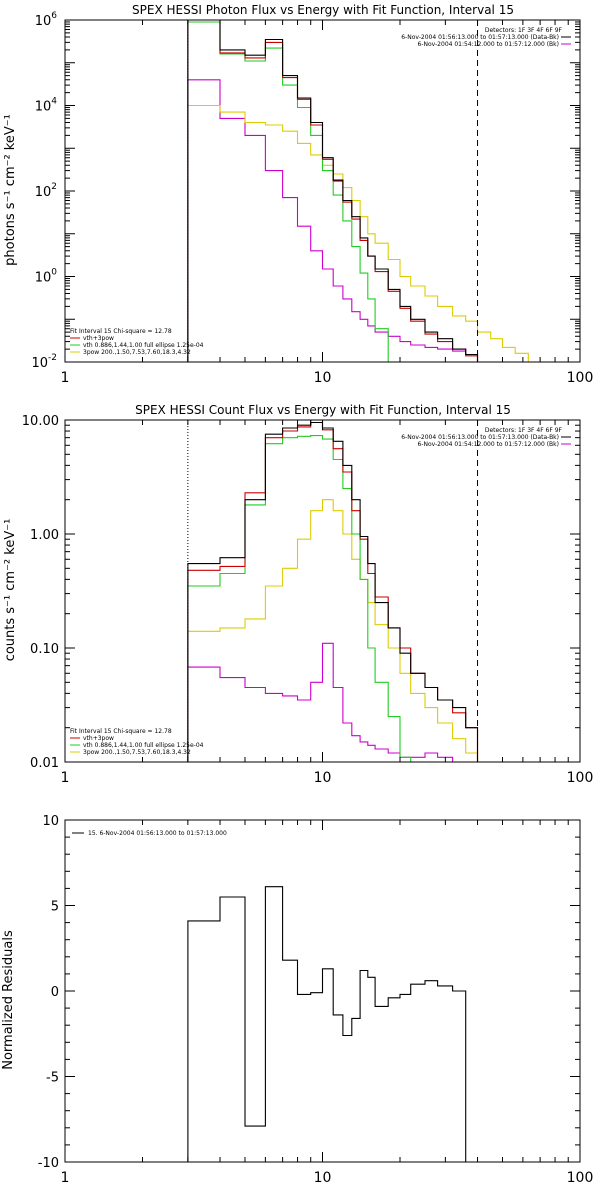  I want to click on y-tick-label: 1.00, so click(44, 535).